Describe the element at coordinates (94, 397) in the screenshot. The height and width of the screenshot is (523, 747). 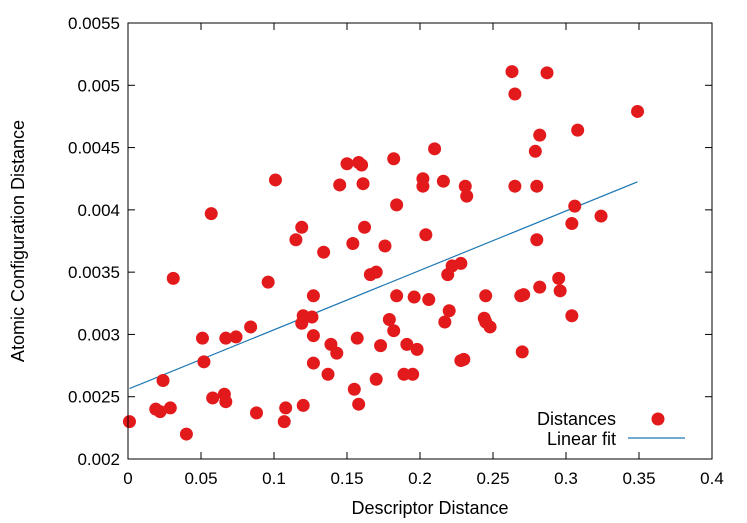
I see `y-tick-label: 0.0025` at that location.